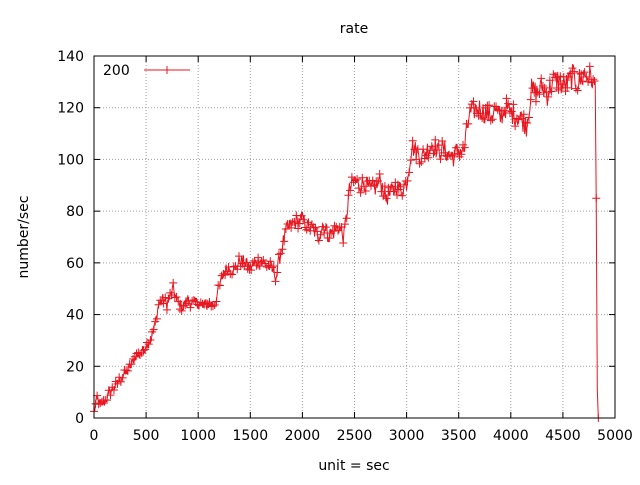 The image size is (640, 485). Describe the element at coordinates (116, 71) in the screenshot. I see `legend-label-200: 200` at that location.